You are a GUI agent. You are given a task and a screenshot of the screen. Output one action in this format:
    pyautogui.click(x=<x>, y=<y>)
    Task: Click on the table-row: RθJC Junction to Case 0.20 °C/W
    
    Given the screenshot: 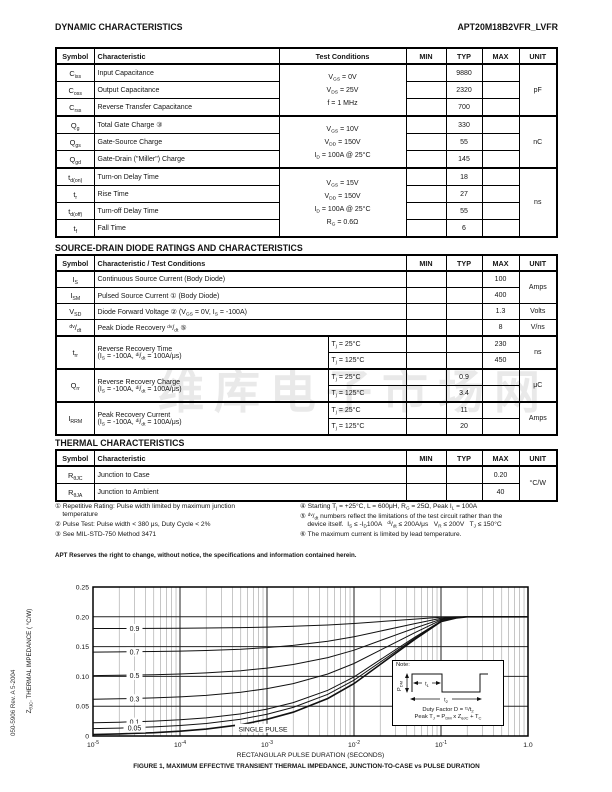 What is the action you would take?
    pyautogui.click(x=306, y=483)
    